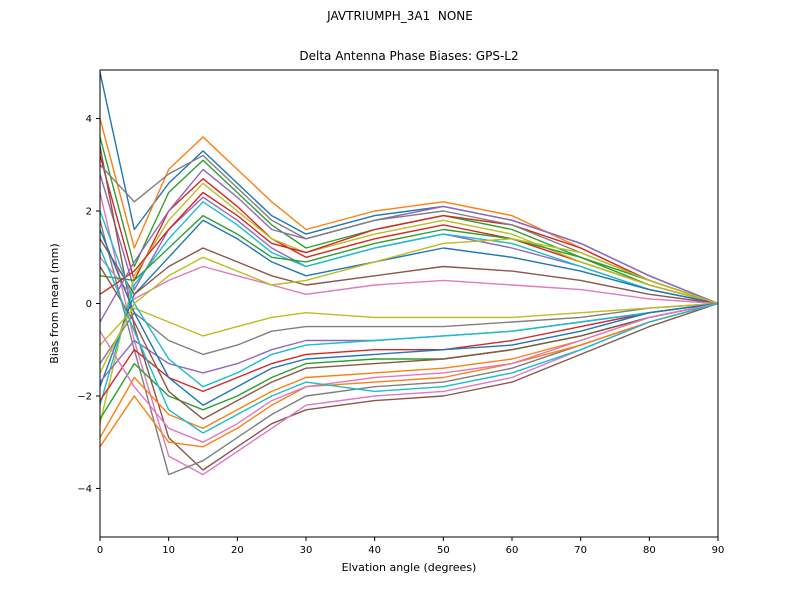 The height and width of the screenshot is (600, 800). Describe the element at coordinates (54, 303) in the screenshot. I see `y-axis-label: Bias from mean (mm)` at that location.